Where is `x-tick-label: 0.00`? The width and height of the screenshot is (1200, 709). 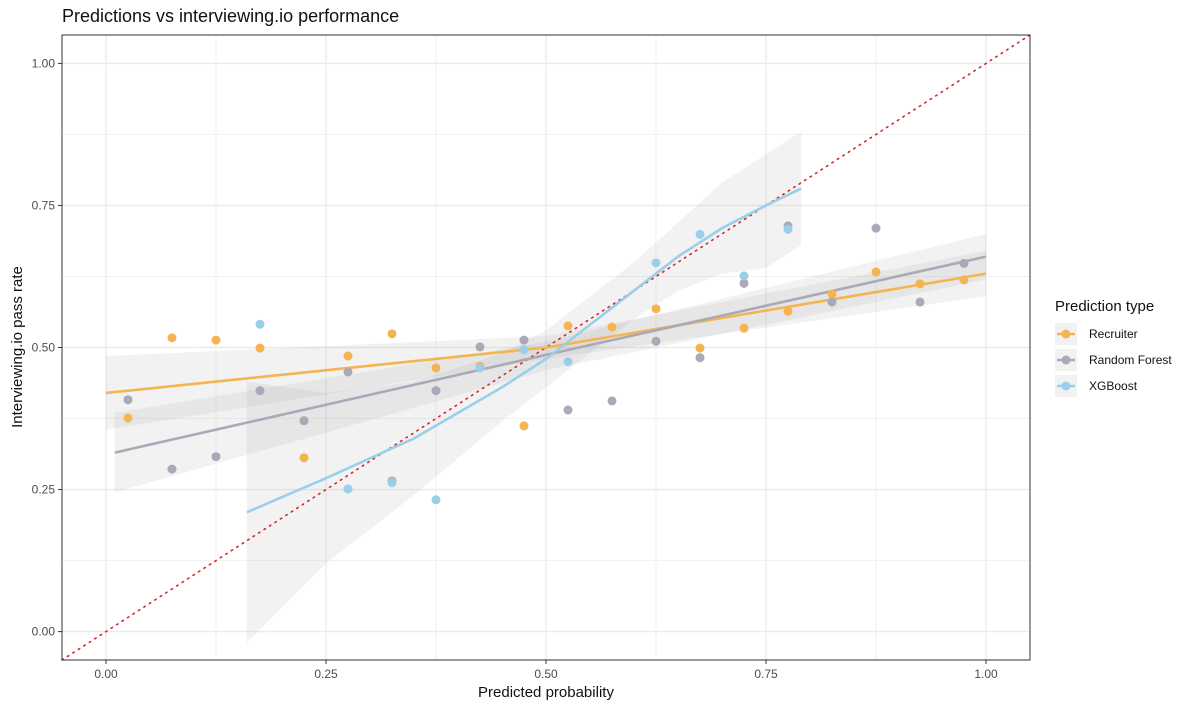
x-tick-label: 0.00 is located at coordinates (106, 674).